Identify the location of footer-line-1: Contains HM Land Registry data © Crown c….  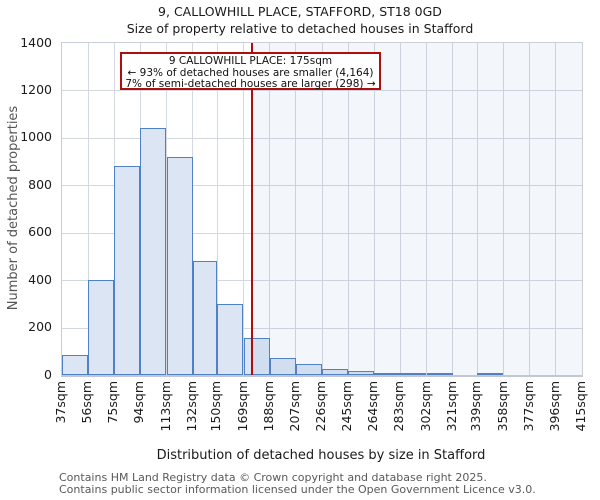
(273, 477).